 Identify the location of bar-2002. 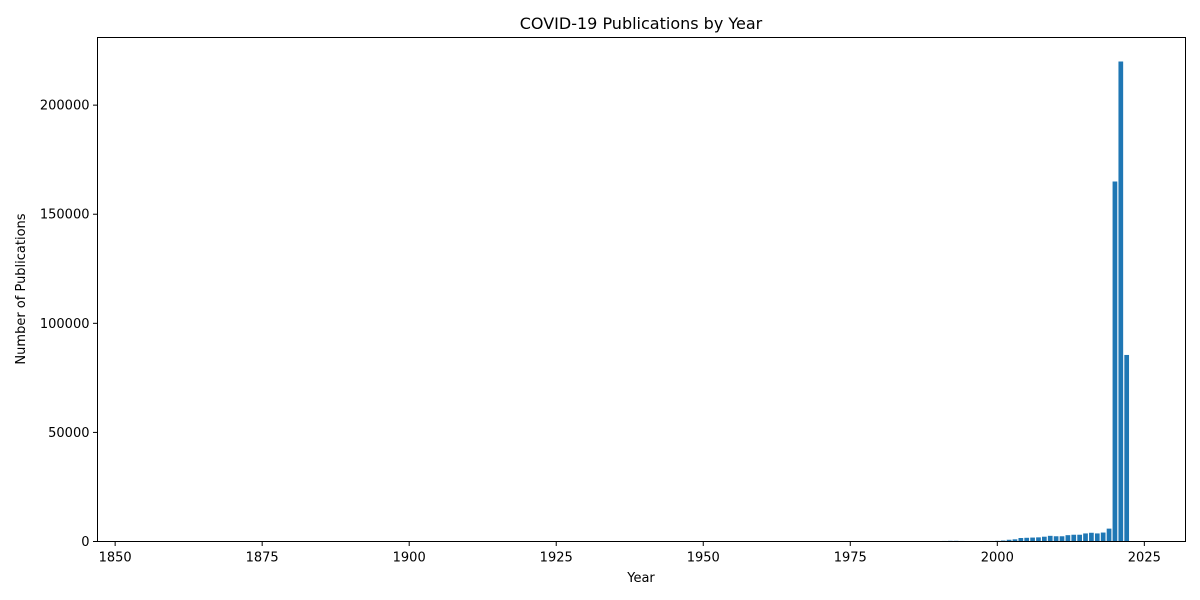
(1009, 540).